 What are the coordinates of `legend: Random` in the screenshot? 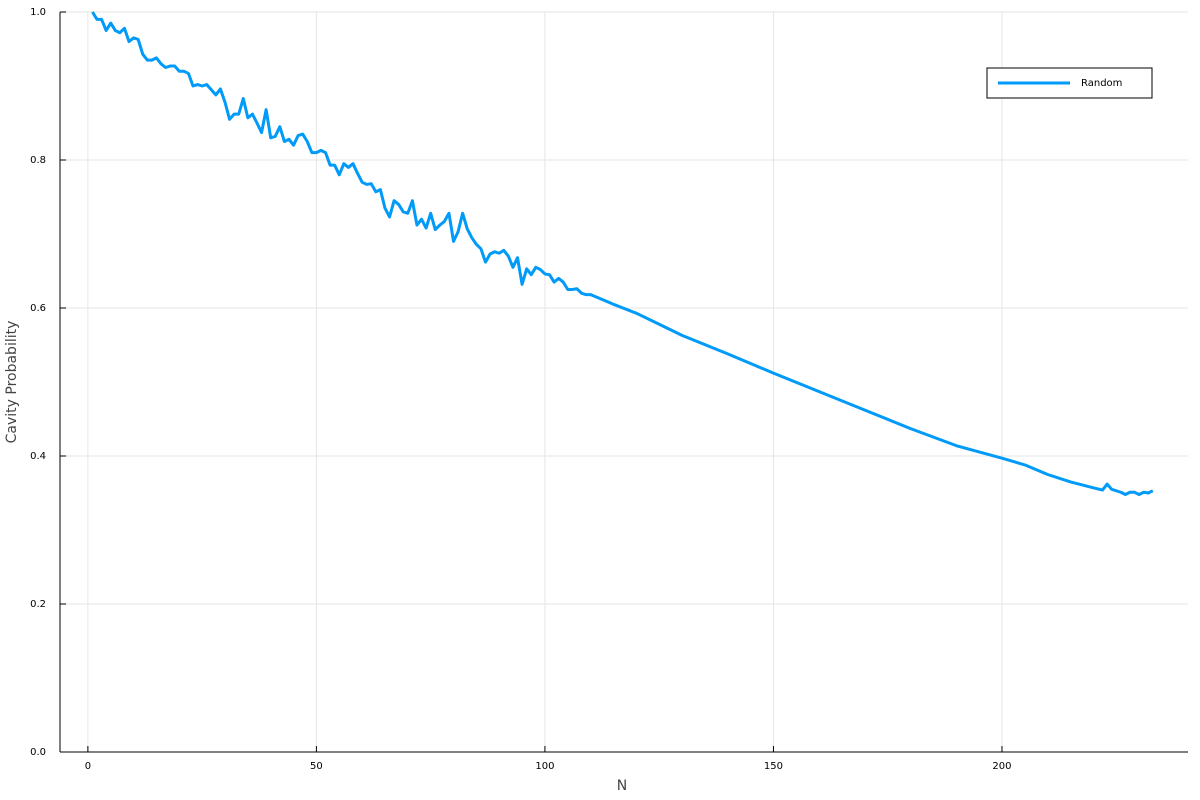 It's located at (1069, 83).